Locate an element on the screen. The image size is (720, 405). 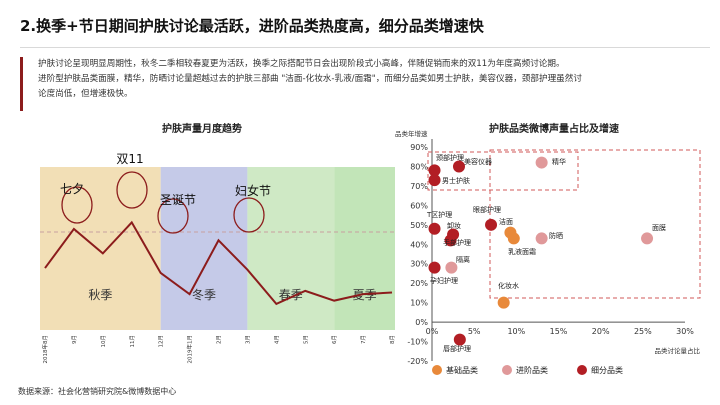
page-title: 2.换季+节日期间护肤讨论最活跃，进阶品类热度高，细分品类增速快 is located at coordinates (252, 26).